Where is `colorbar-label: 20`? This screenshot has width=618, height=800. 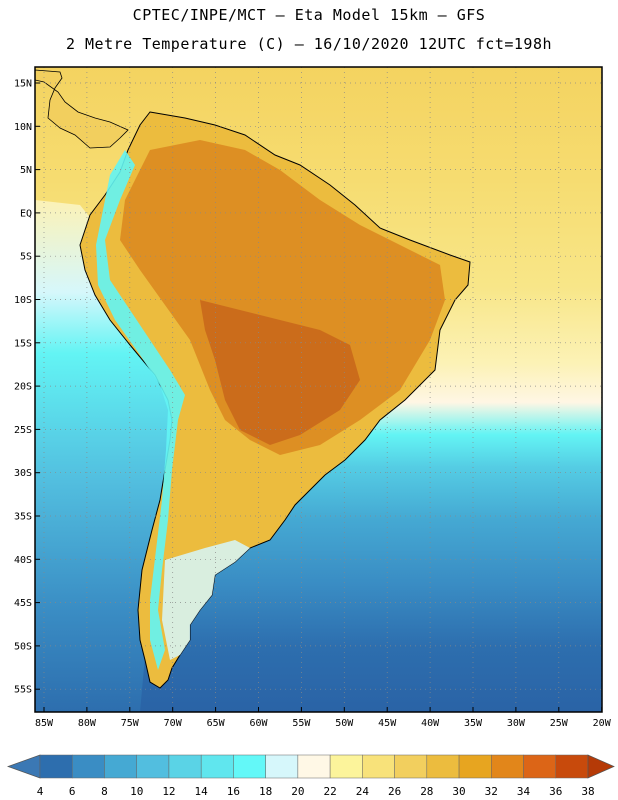
colorbar-label: 20 is located at coordinates (297, 791).